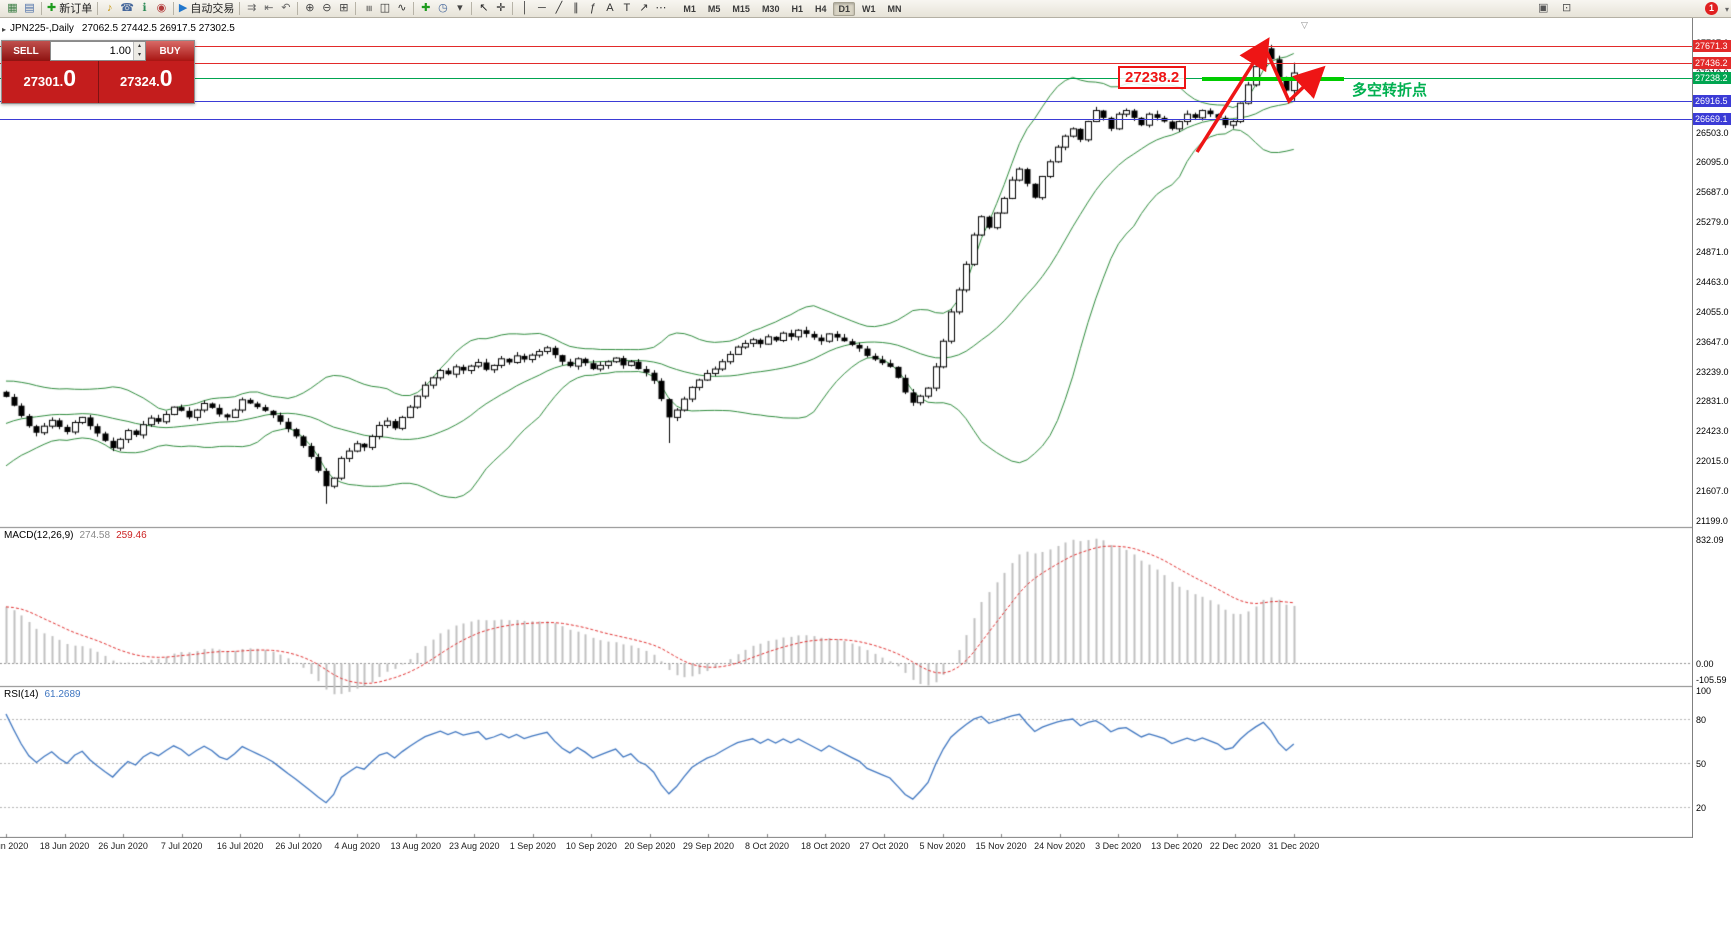 The image size is (1731, 942). I want to click on horizontal-line-icon: ─, so click(541, 9).